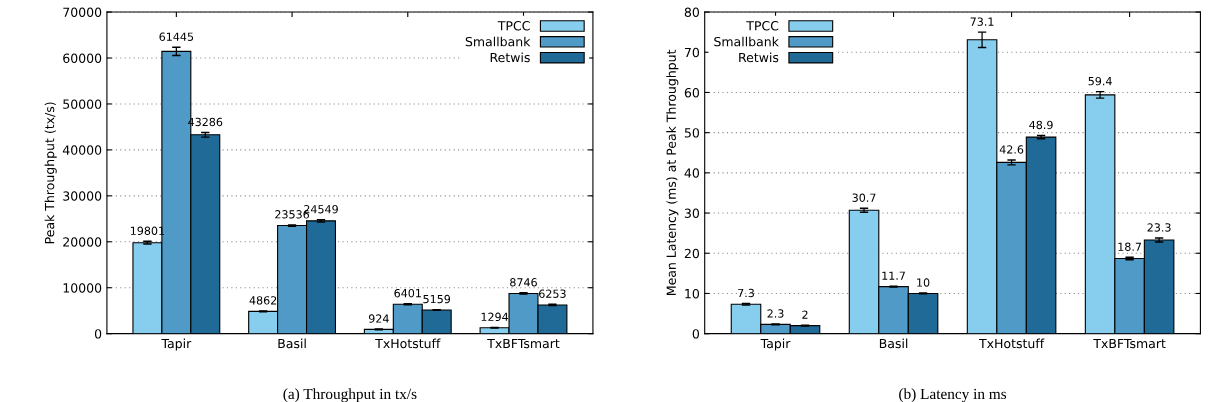 Image resolution: width=1215 pixels, height=402 pixels. Describe the element at coordinates (1130, 246) in the screenshot. I see `data-label: 18.7` at that location.